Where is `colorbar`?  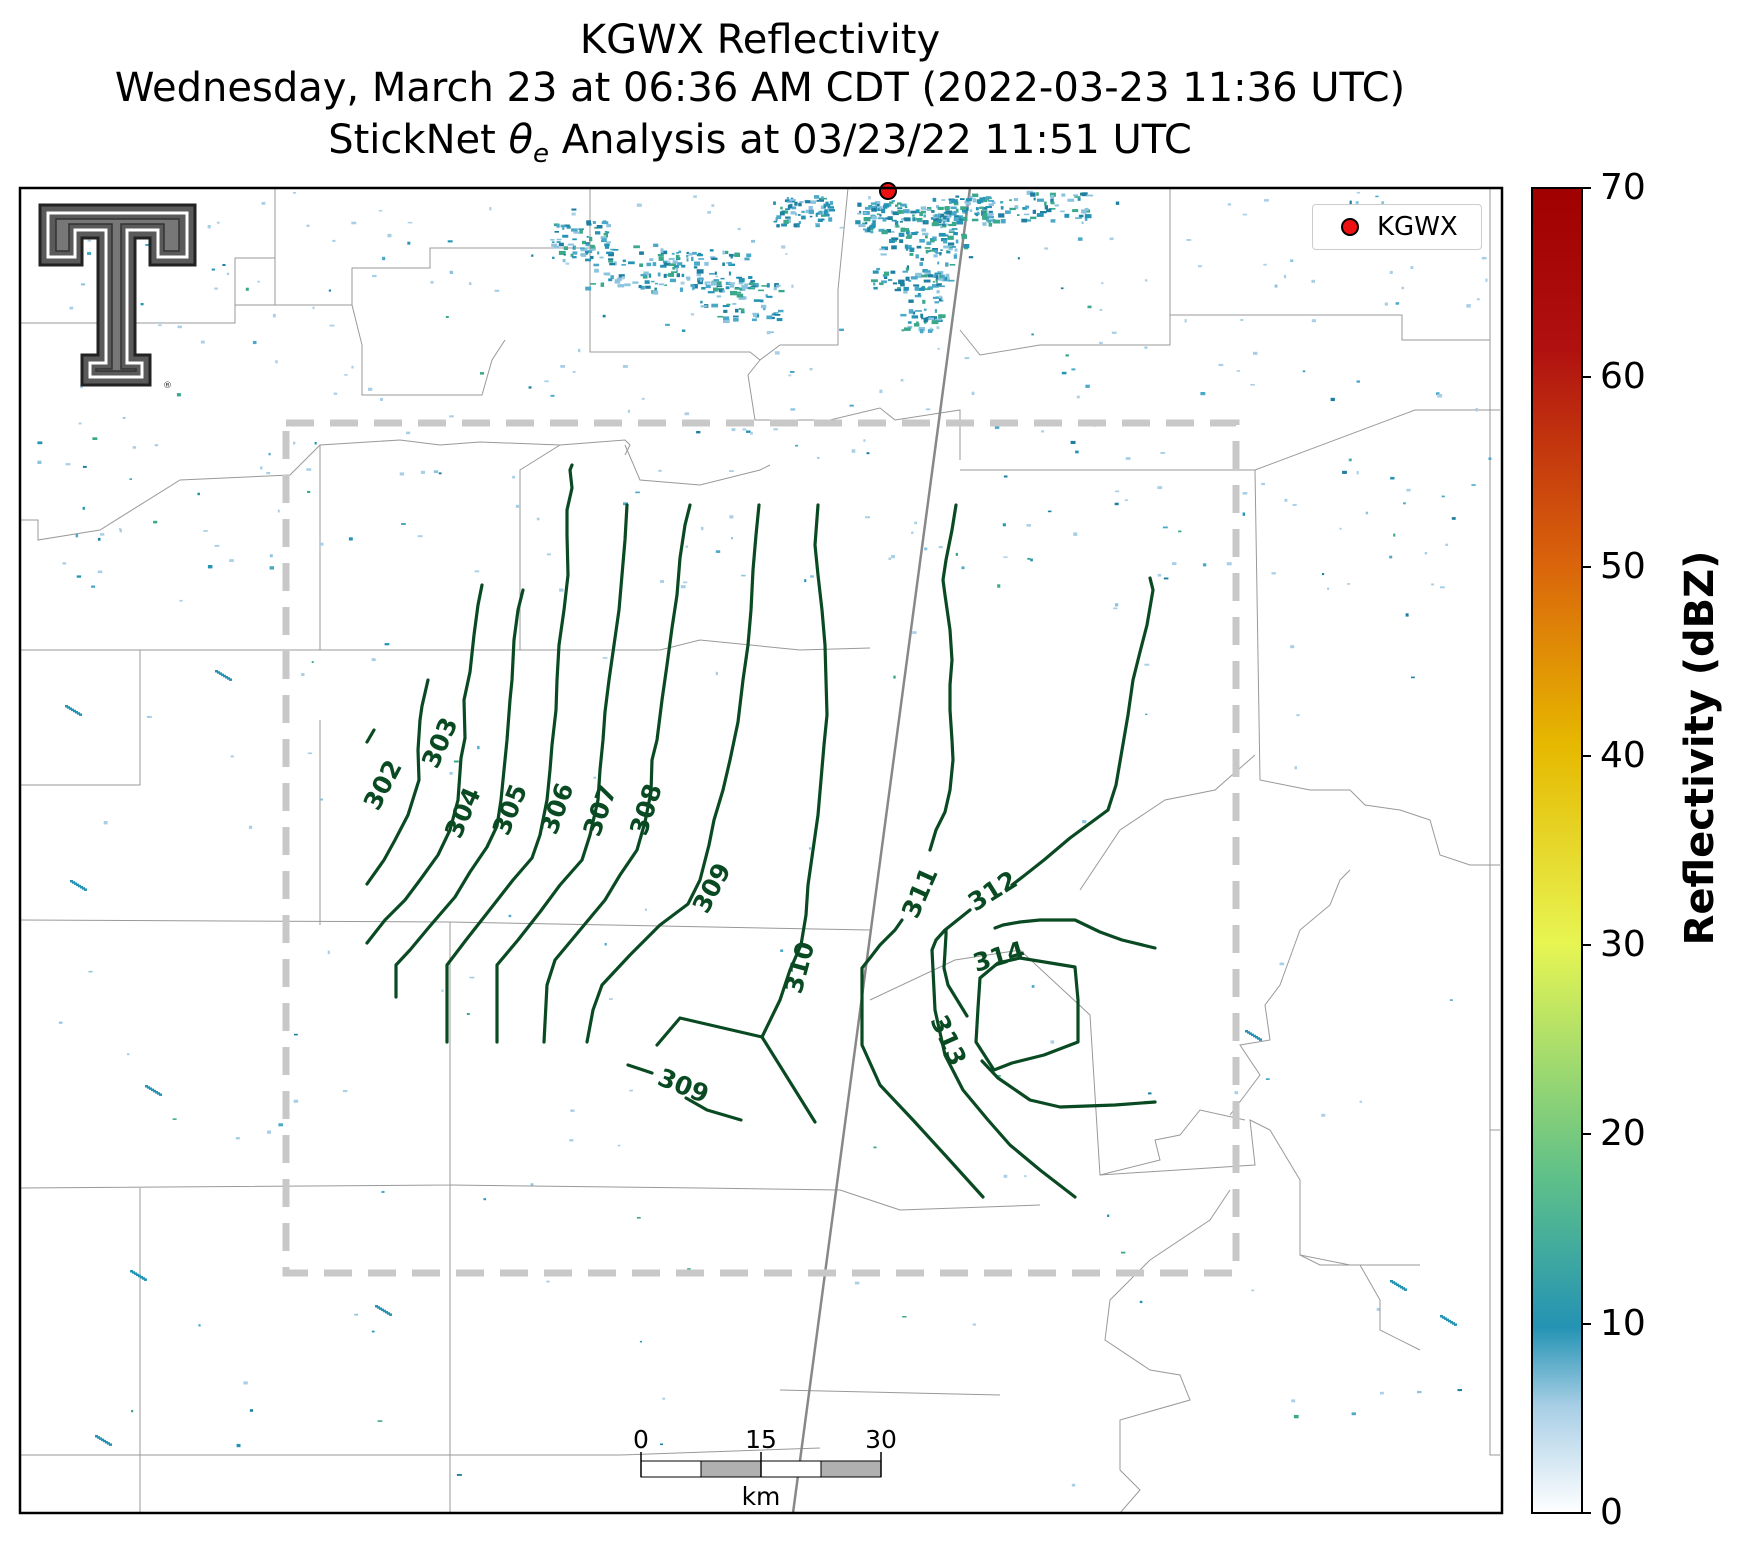 colorbar is located at coordinates (1557, 850).